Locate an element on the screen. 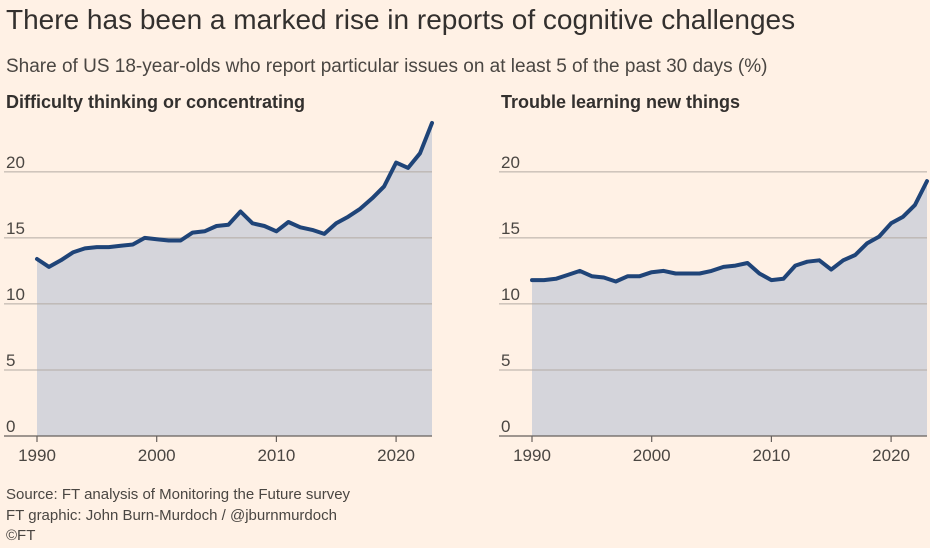 This screenshot has width=930, height=548. y-tick-label-thinking-10: 10 is located at coordinates (15, 294).